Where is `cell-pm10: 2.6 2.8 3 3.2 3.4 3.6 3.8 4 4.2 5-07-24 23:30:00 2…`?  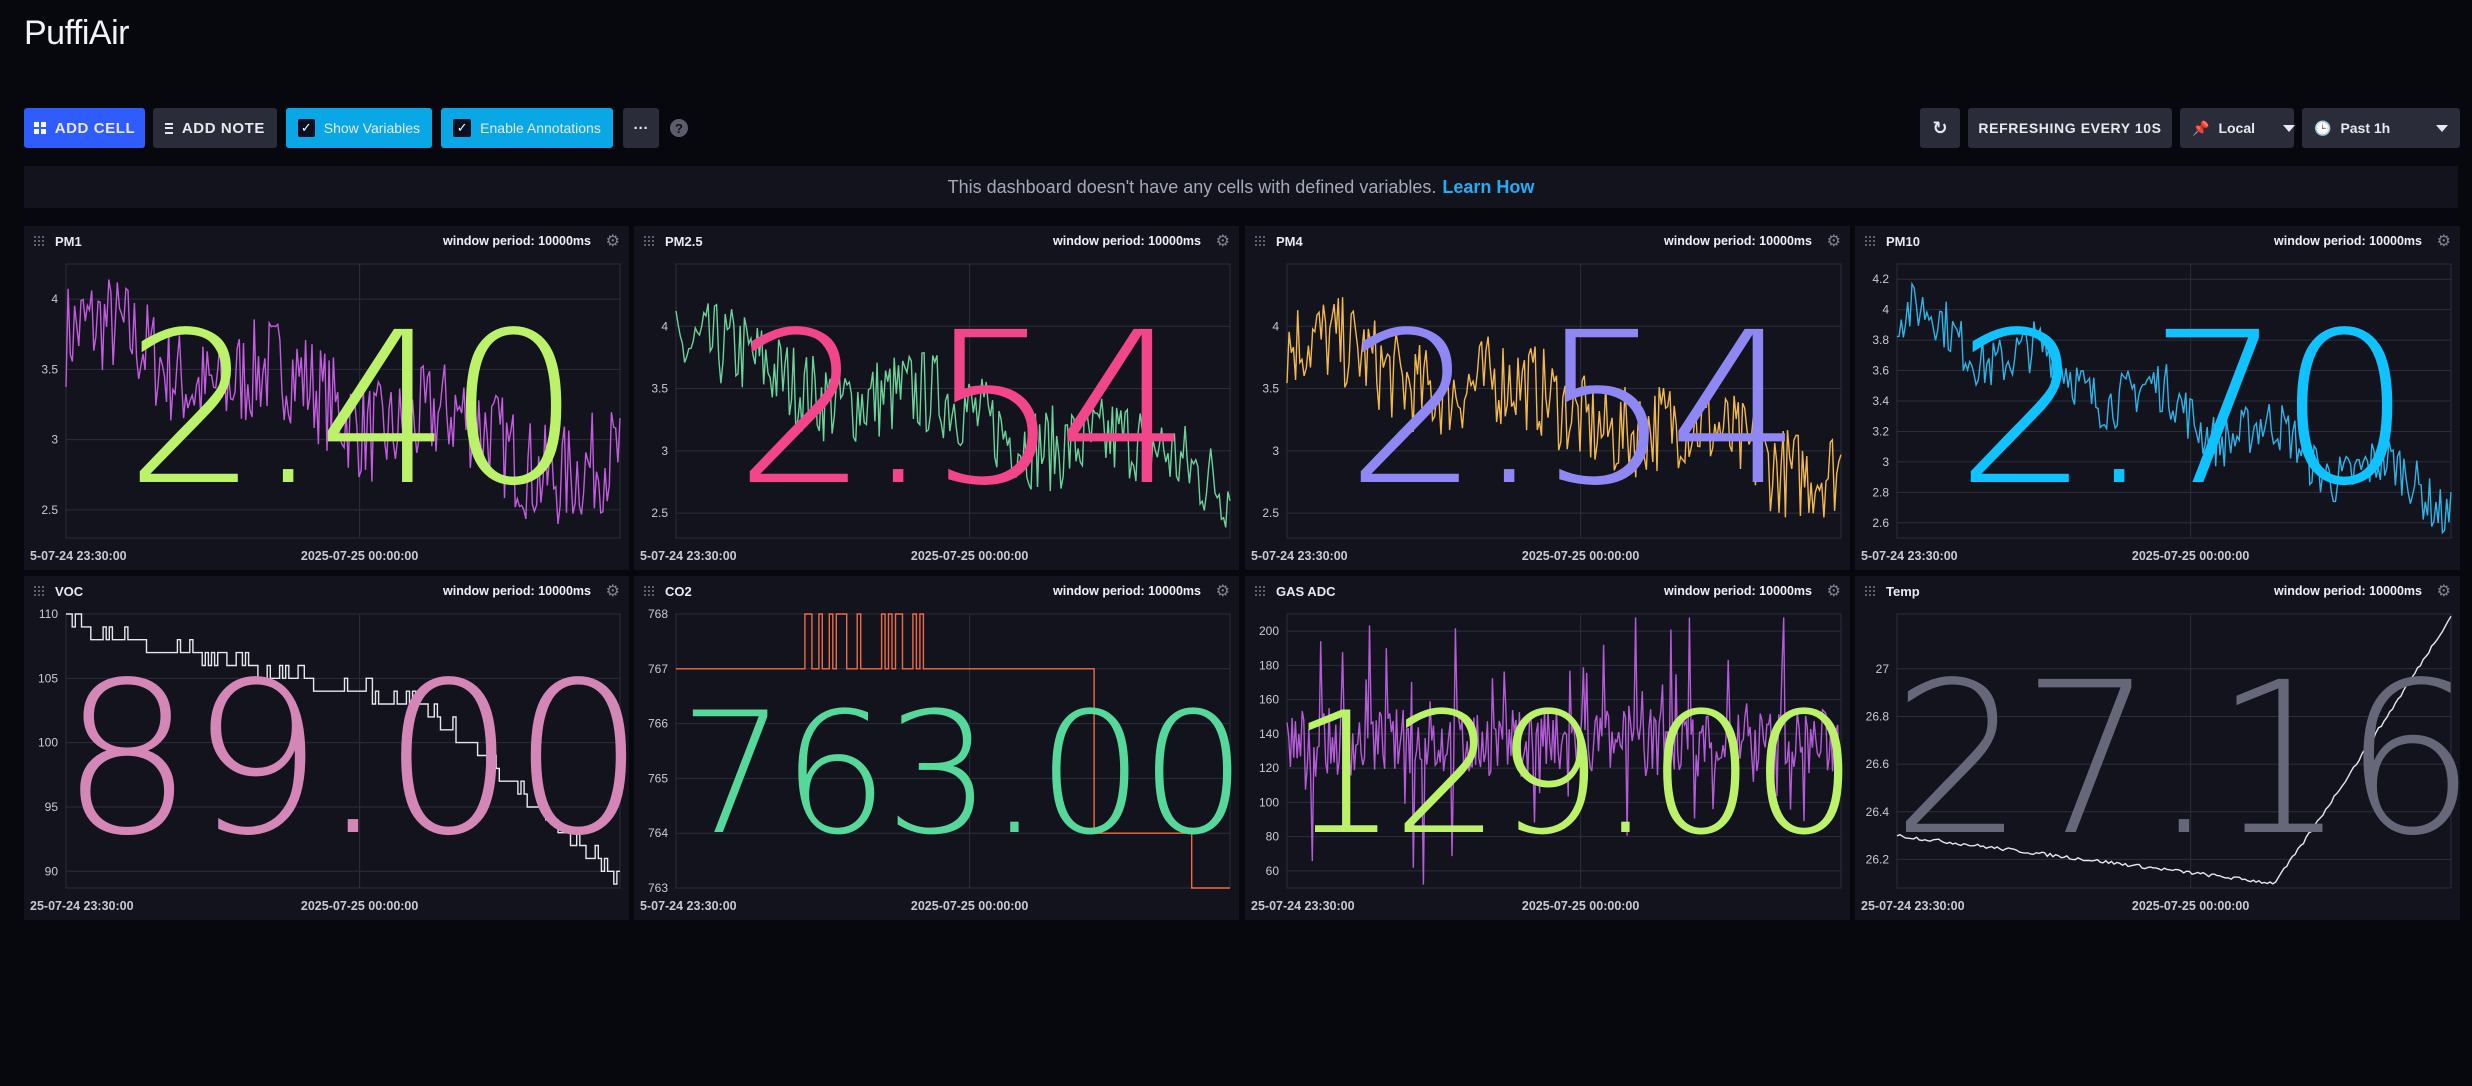
cell-pm10: 2.6 2.8 3 3.2 3.4 3.6 3.8 4 4.2 5-07-24 23:30:00 2… is located at coordinates (2157, 398).